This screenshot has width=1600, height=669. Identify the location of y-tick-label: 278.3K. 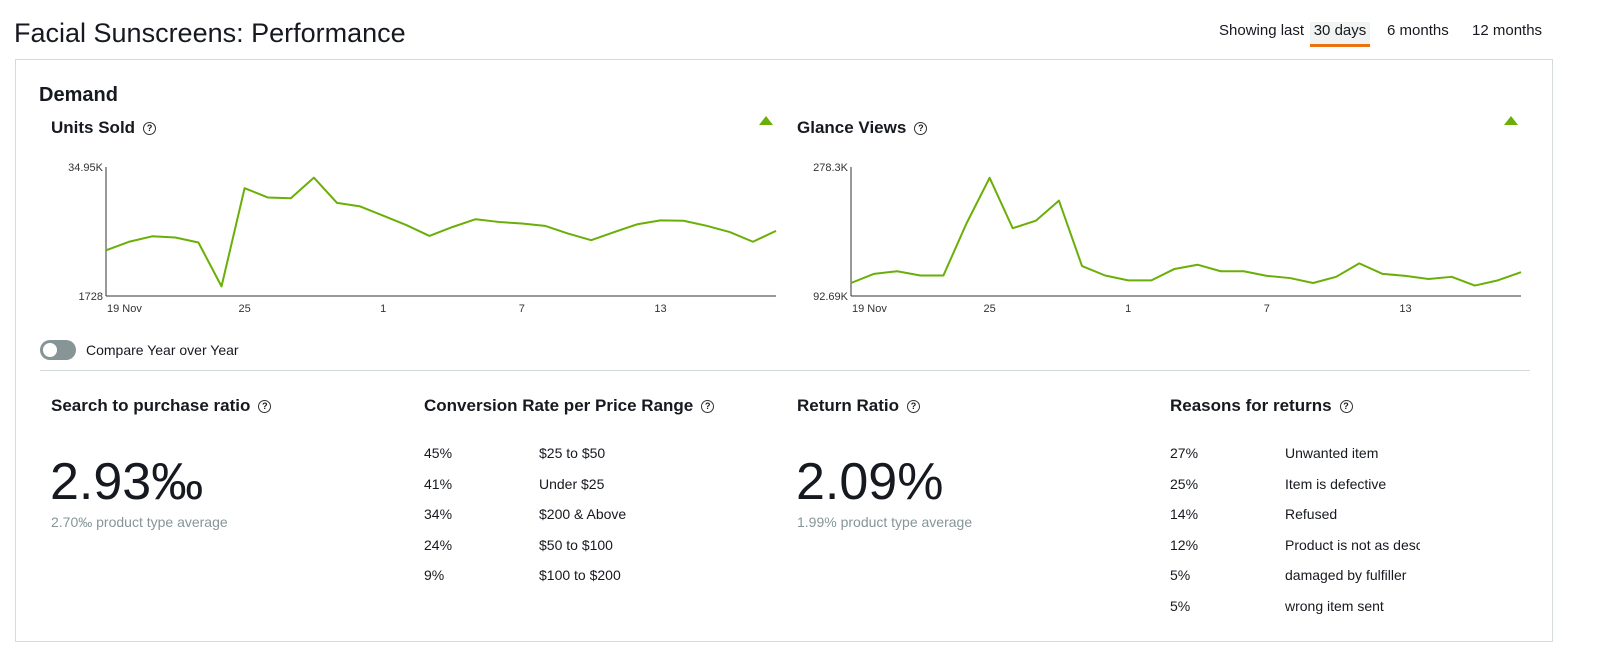
(831, 168).